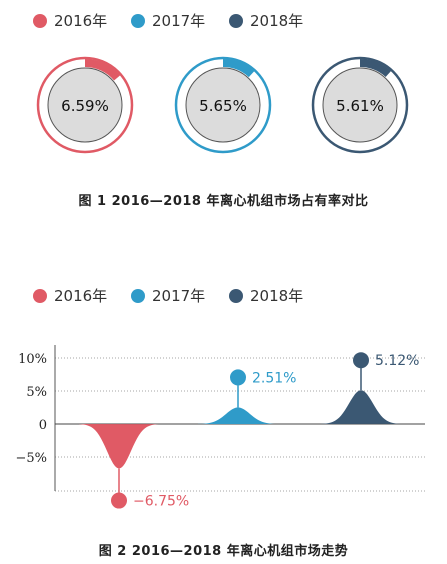 This screenshot has width=447, height=564. Describe the element at coordinates (161, 502) in the screenshot. I see `peak-value-label-0: −6.75%` at that location.